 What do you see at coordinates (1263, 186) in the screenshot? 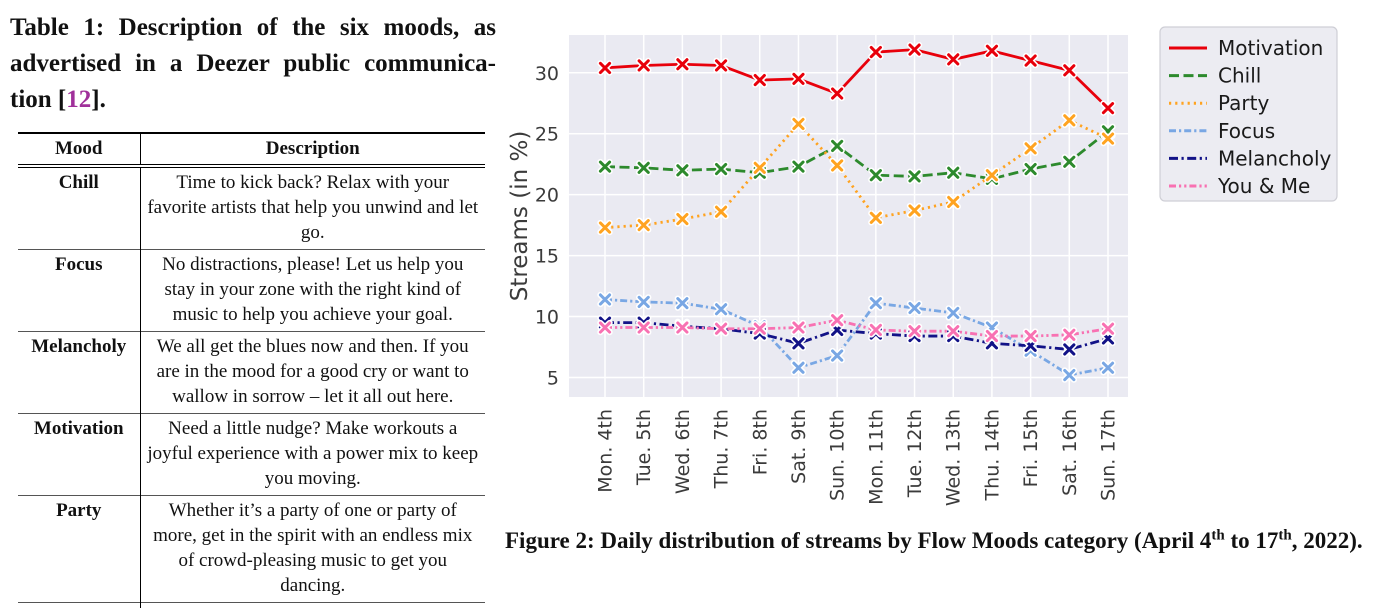
I see `svg-text: You & Me` at bounding box center [1263, 186].